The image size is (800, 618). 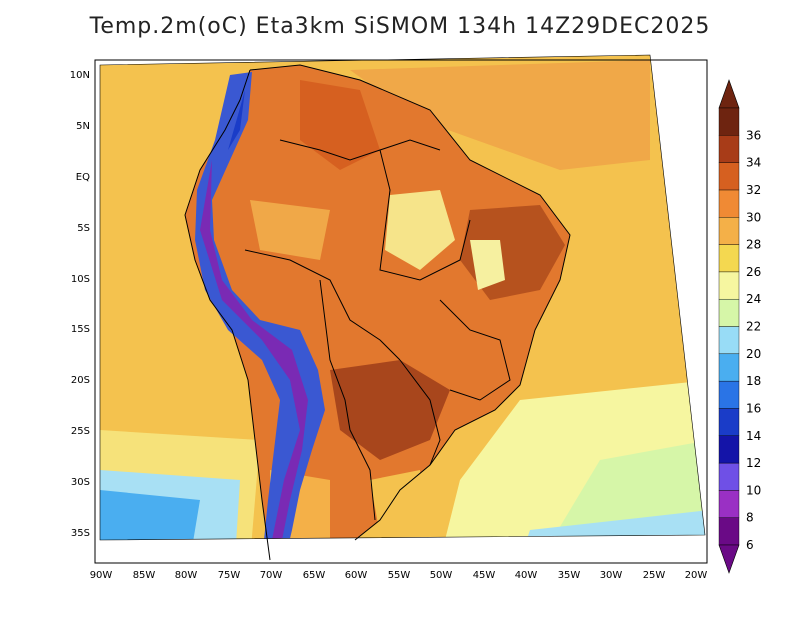 I want to click on far-south-cold, so click(x=225, y=550).